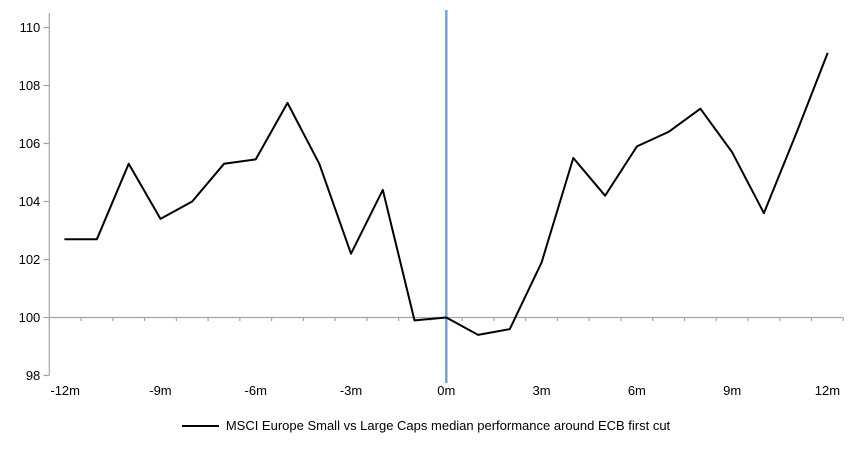 The height and width of the screenshot is (450, 852). I want to click on y-axis-tick-label: 100, so click(30, 317).